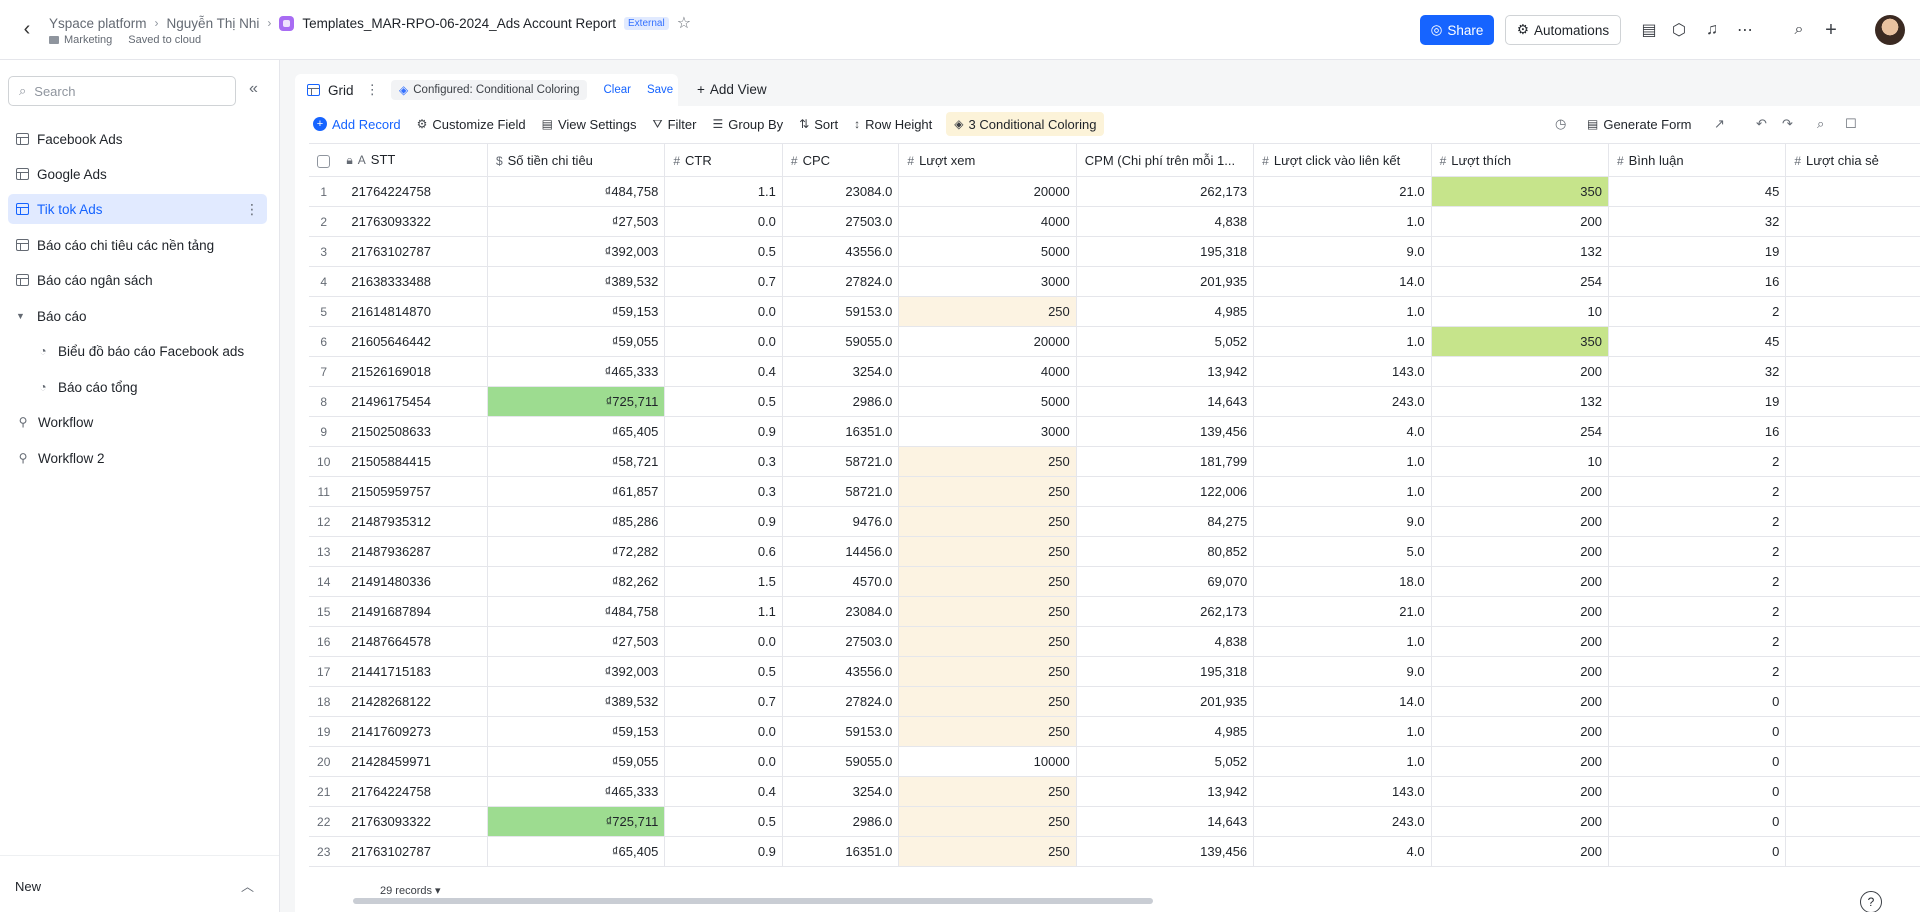 The width and height of the screenshot is (1920, 912). What do you see at coordinates (324, 311) in the screenshot?
I see `row-number: 5` at bounding box center [324, 311].